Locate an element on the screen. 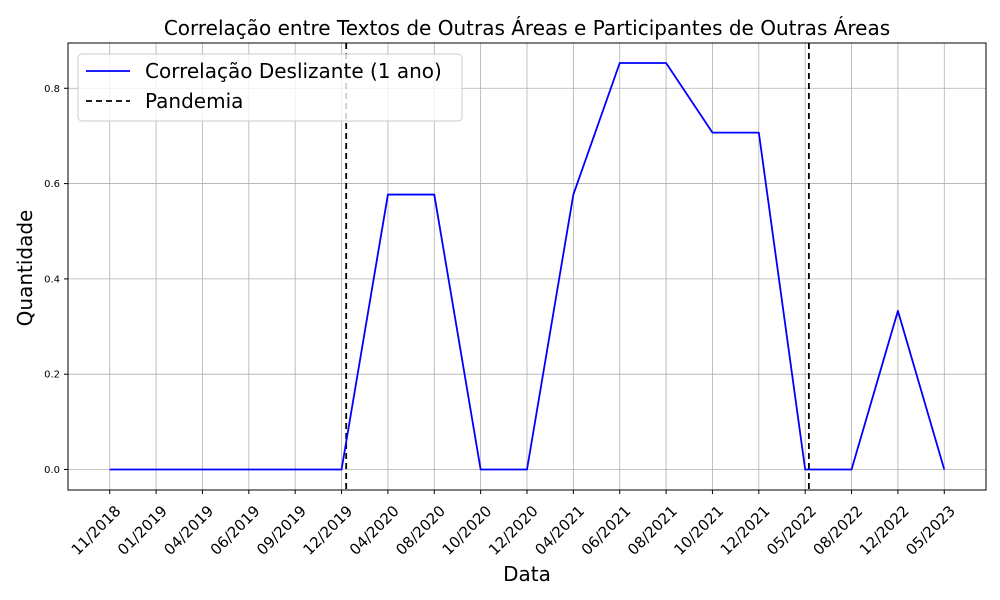 The image size is (1000, 600). y-tick-label: 0.0 is located at coordinates (52, 470).